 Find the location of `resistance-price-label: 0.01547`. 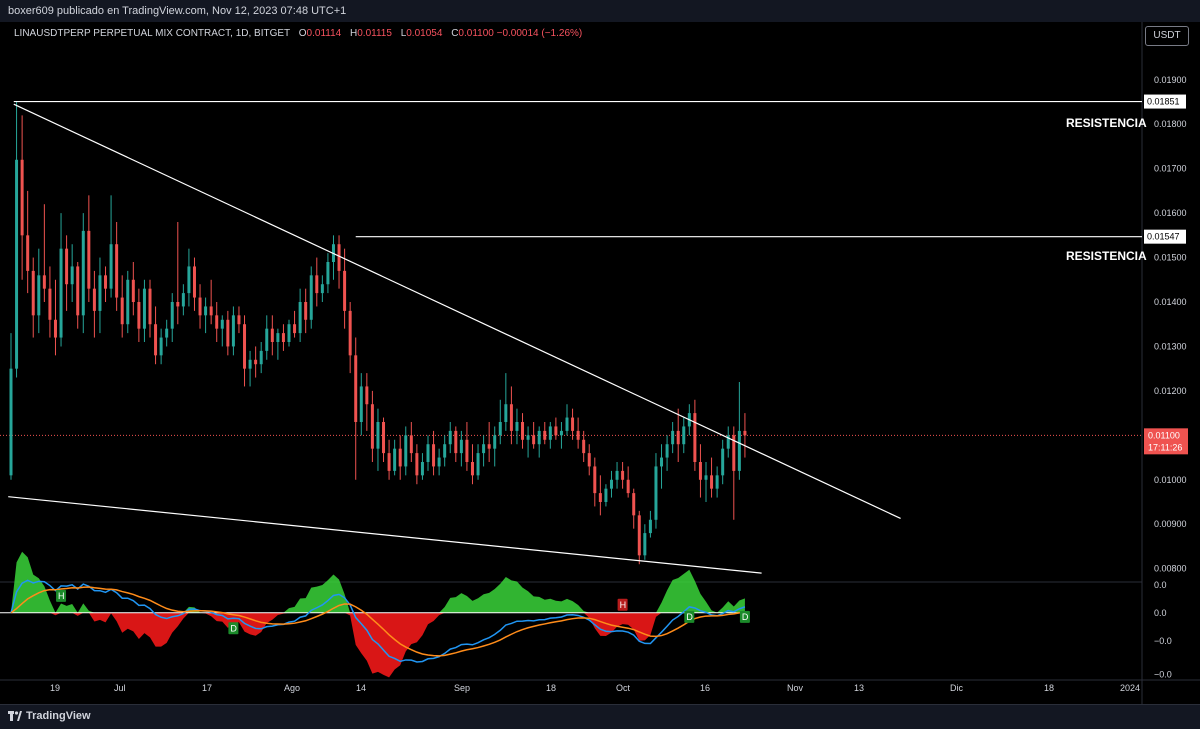

resistance-price-label: 0.01547 is located at coordinates (1163, 237).